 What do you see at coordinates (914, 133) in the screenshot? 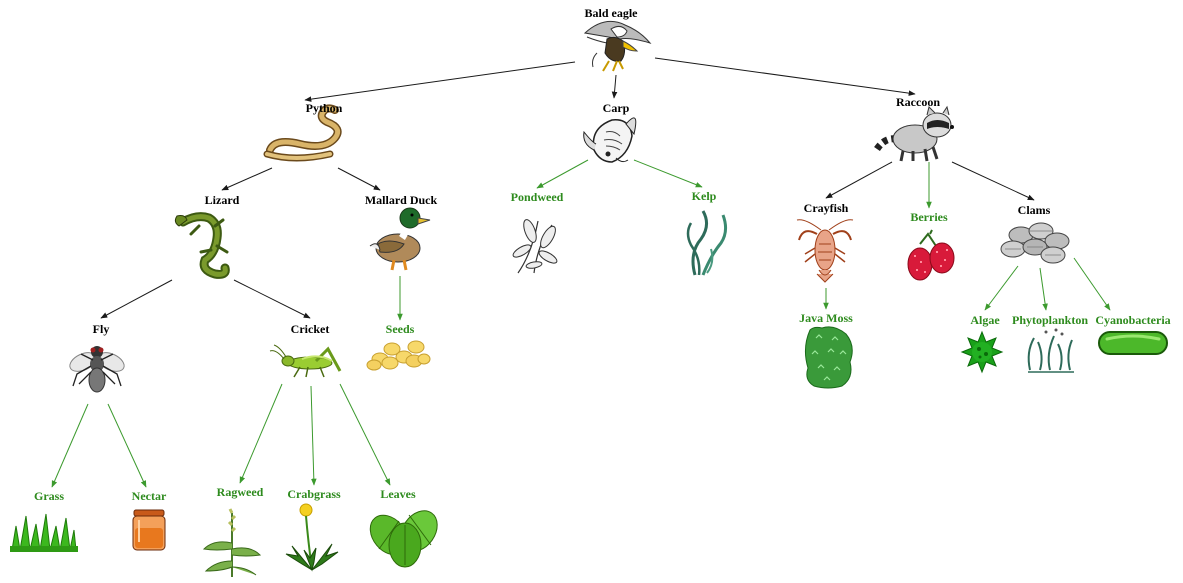
I see `raccoon-icon` at bounding box center [914, 133].